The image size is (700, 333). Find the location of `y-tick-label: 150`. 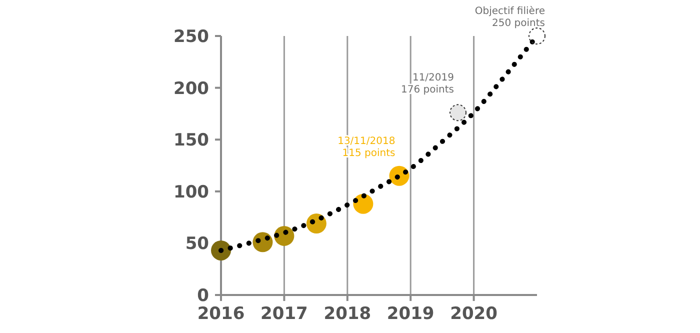

y-tick-label: 150 is located at coordinates (192, 140).